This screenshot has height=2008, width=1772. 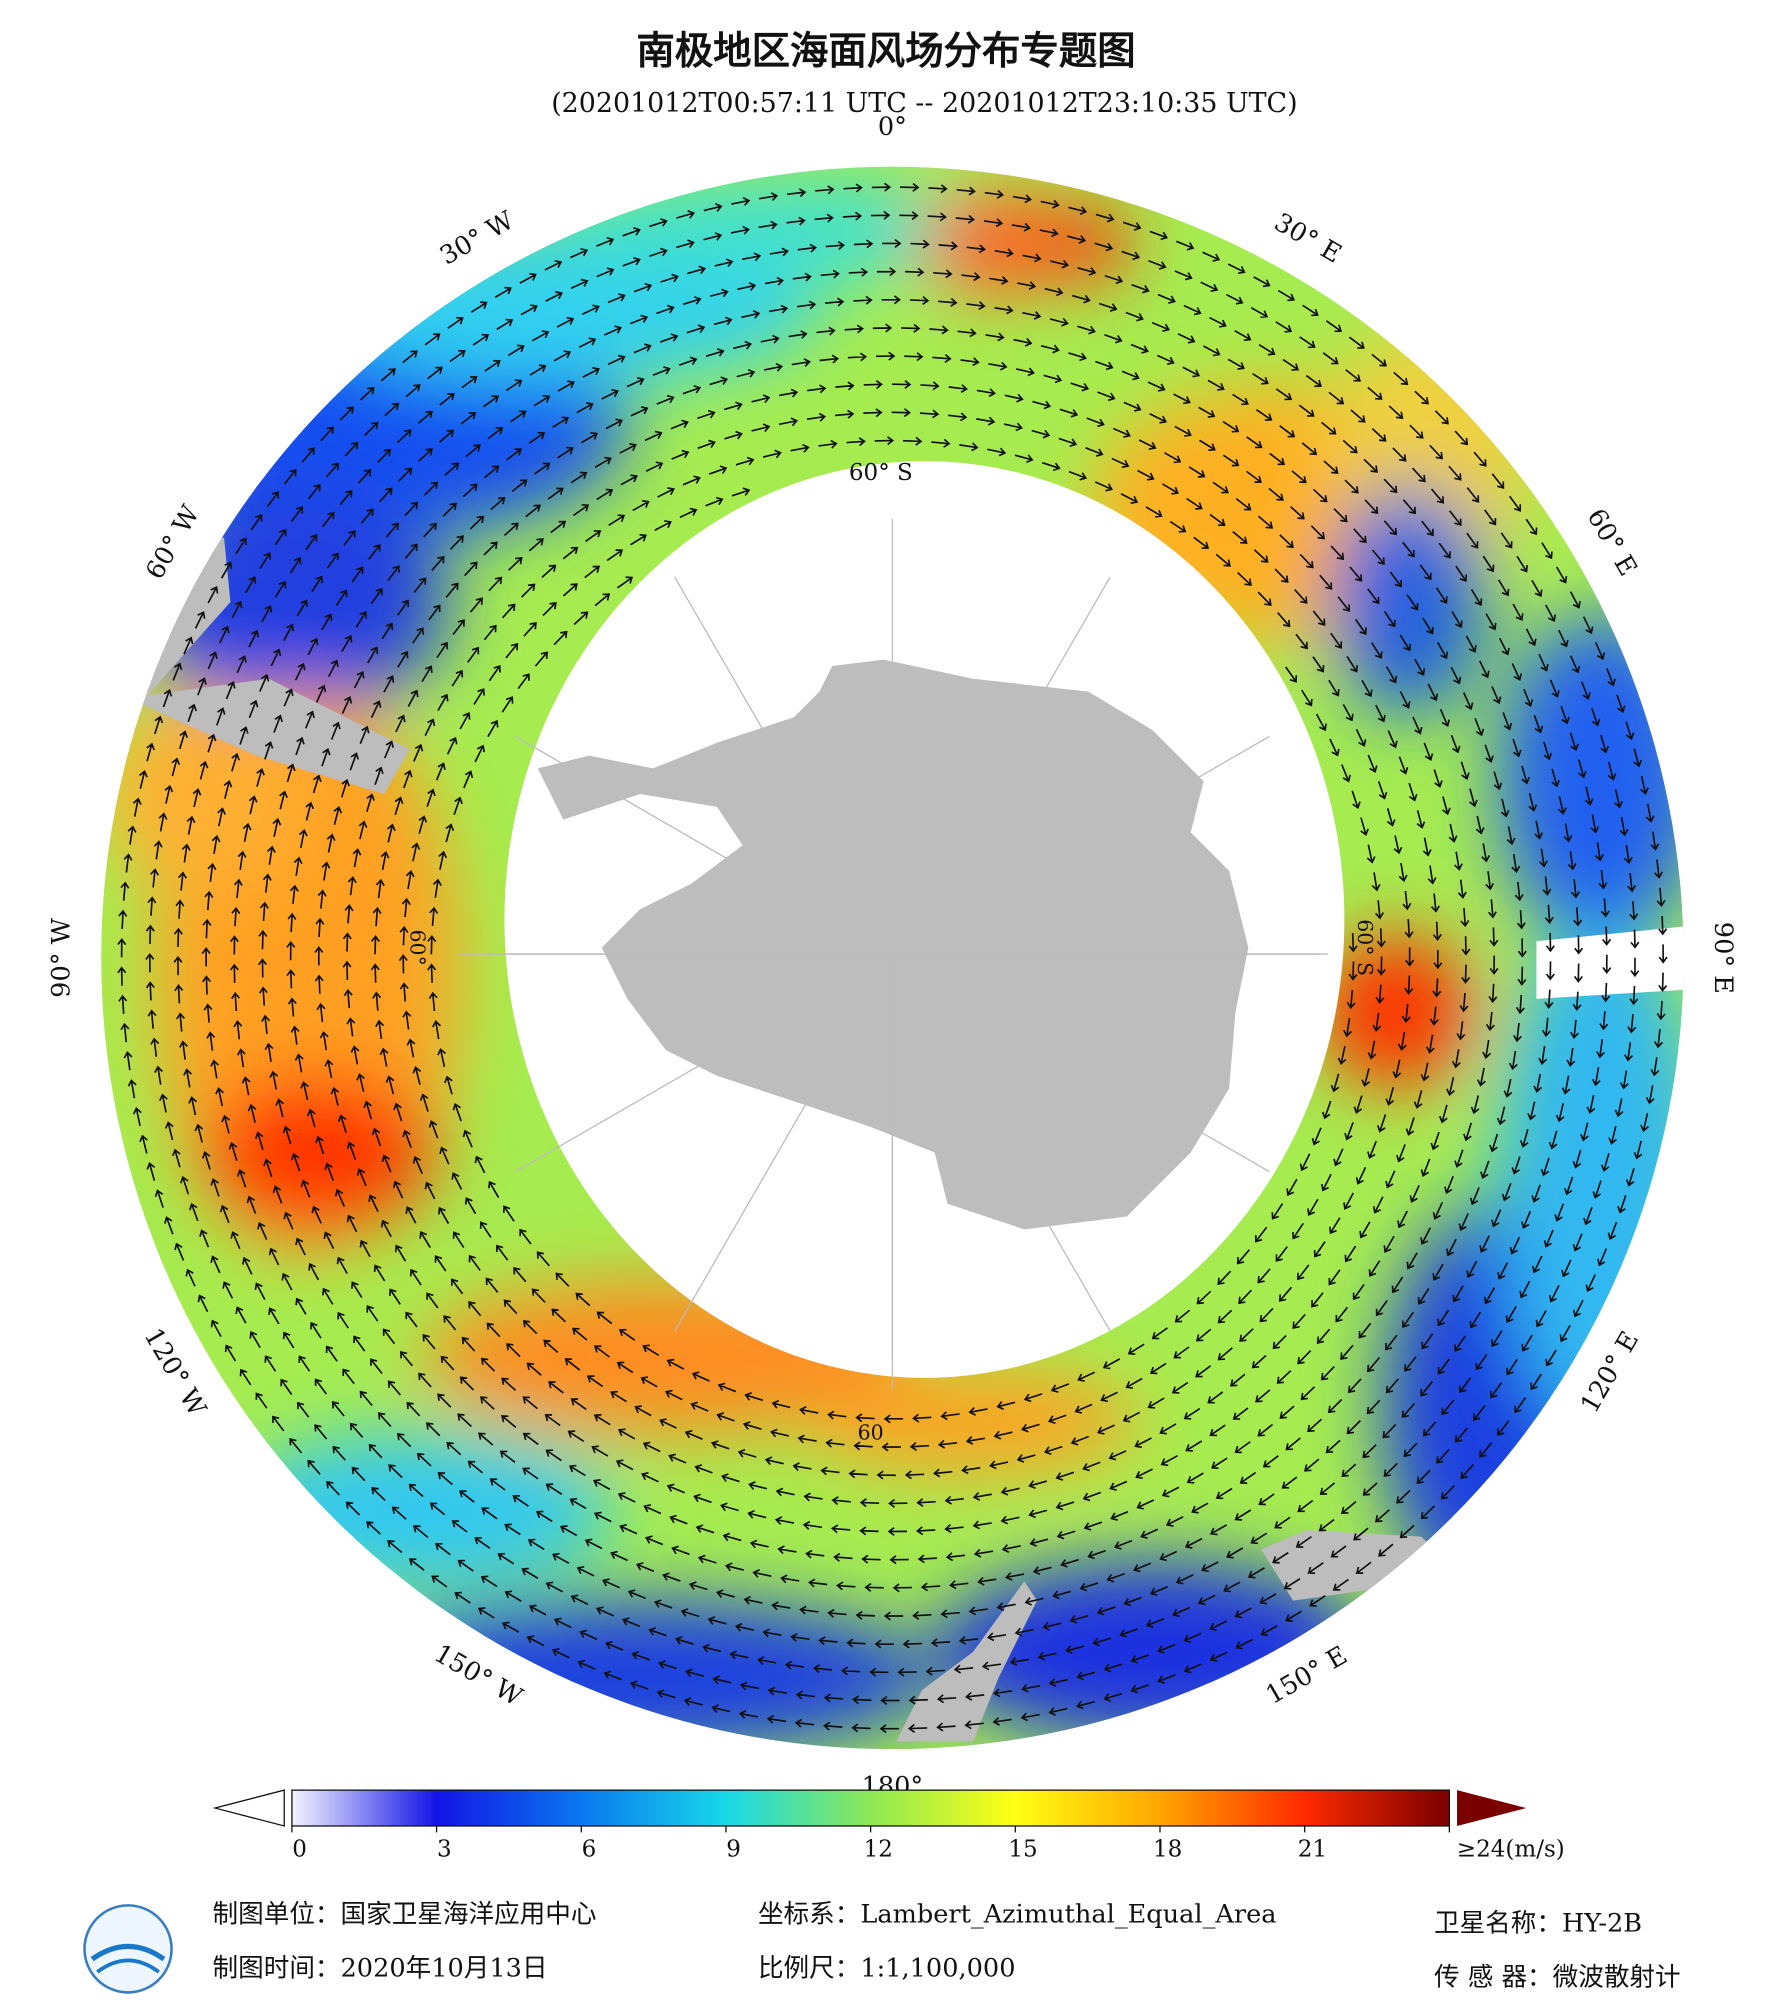 What do you see at coordinates (892, 127) in the screenshot?
I see `lon-label: 0°` at bounding box center [892, 127].